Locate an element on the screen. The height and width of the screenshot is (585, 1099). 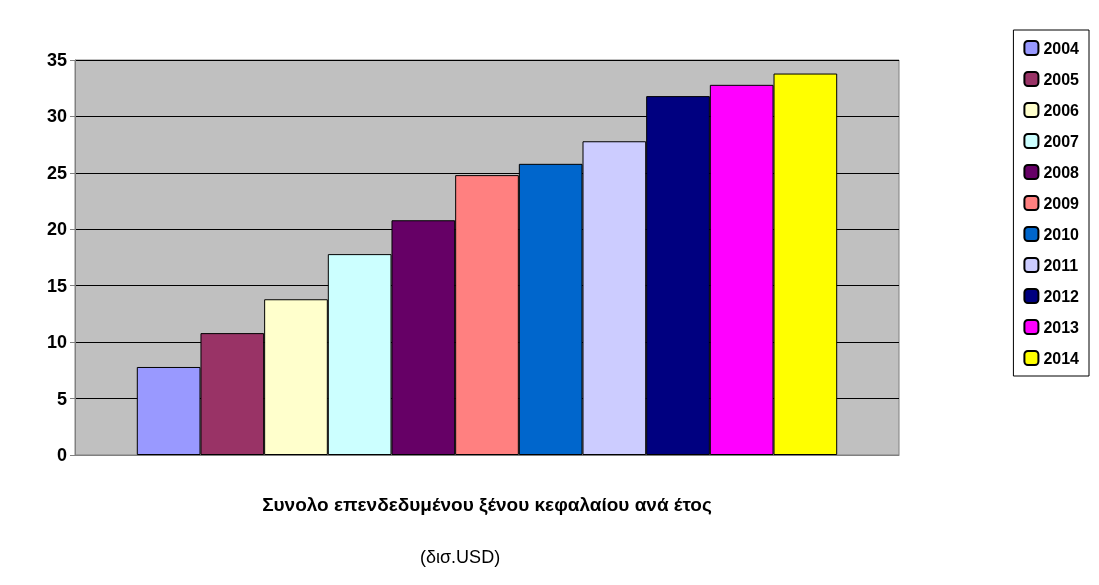
legend-label: 2010 is located at coordinates (1061, 234).